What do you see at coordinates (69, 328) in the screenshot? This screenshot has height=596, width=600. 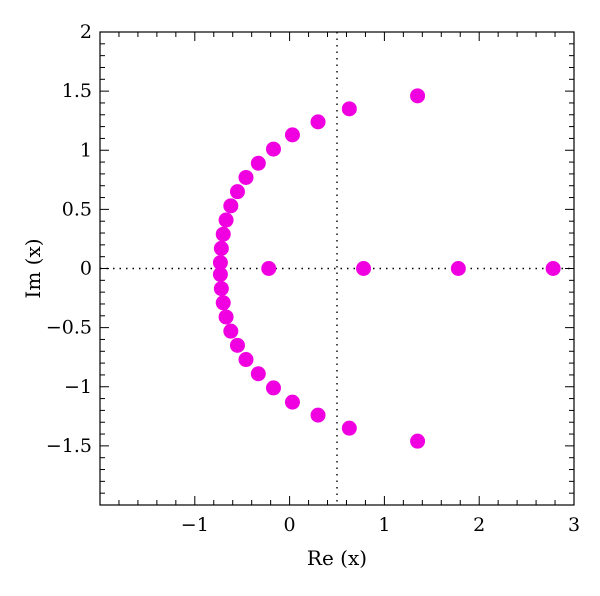 I see `y-tick-label: −0.5` at bounding box center [69, 328].